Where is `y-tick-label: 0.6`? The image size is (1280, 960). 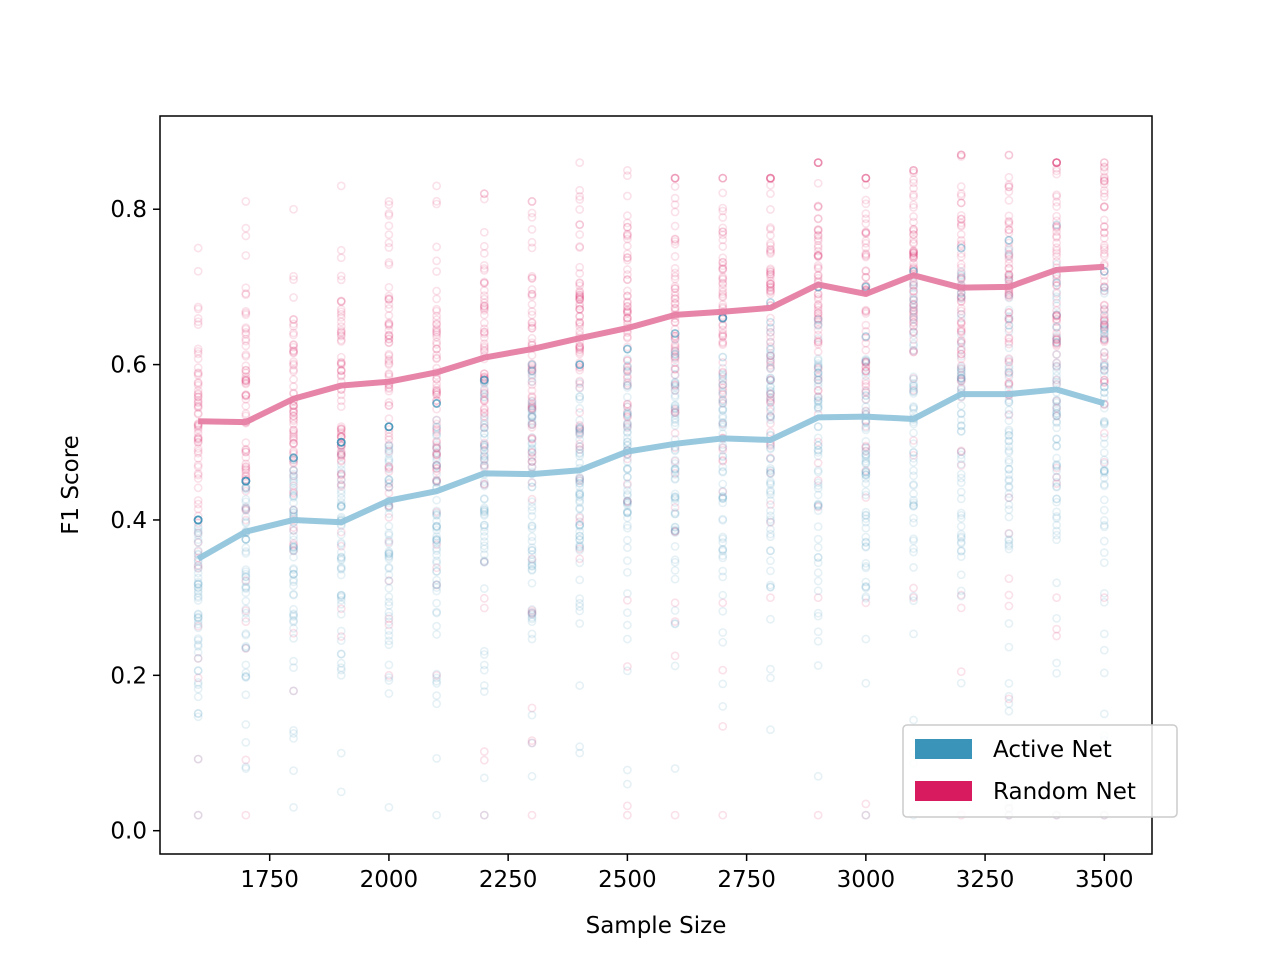 y-tick-label: 0.6 is located at coordinates (128, 366).